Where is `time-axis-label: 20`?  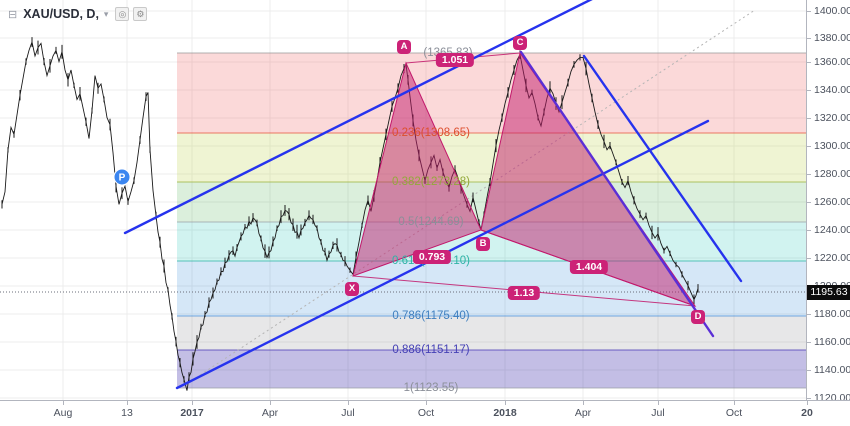
time-axis-label: 20 is located at coordinates (807, 413).